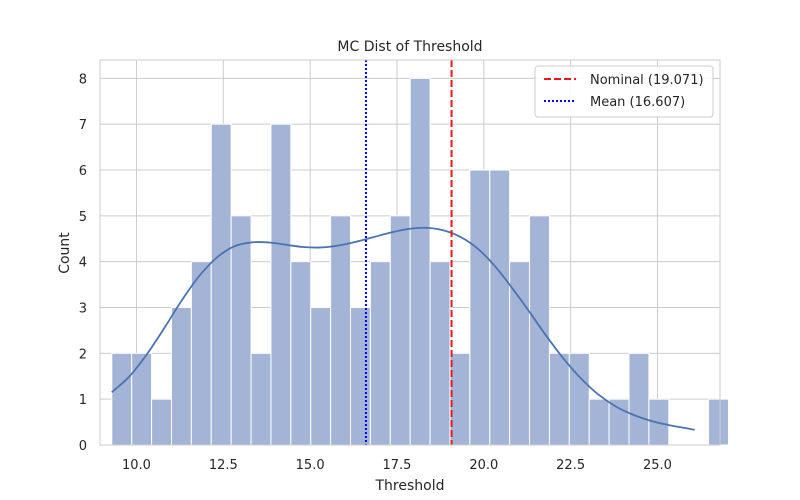  What do you see at coordinates (83, 400) in the screenshot?
I see `y-tick-label: 1` at bounding box center [83, 400].